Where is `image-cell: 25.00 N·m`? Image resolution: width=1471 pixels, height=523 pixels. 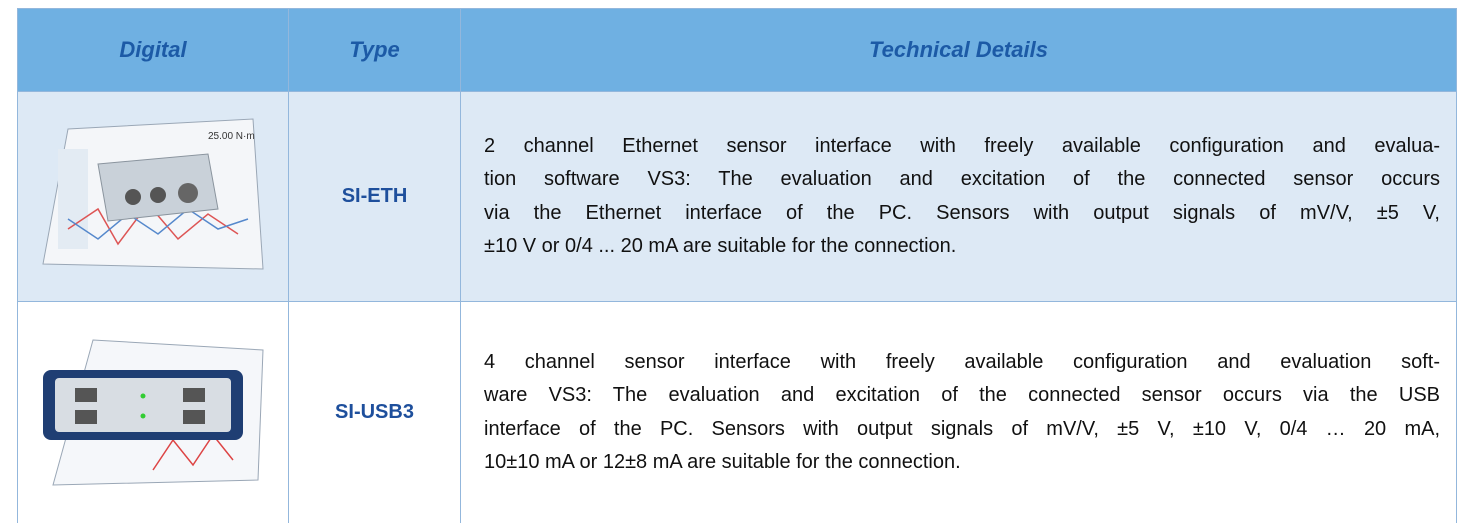 image-cell: 25.00 N·m is located at coordinates (153, 197).